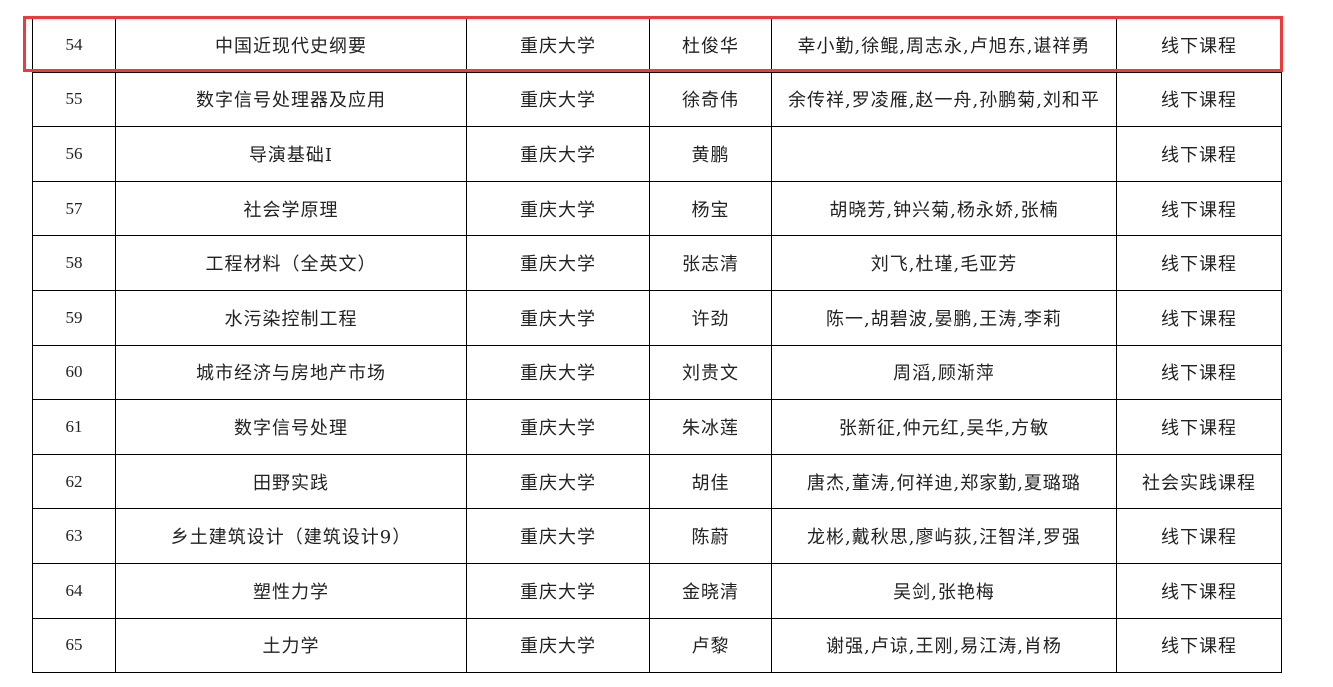 Image resolution: width=1333 pixels, height=687 pixels. What do you see at coordinates (710, 263) in the screenshot?
I see `course-leader: 张志清` at bounding box center [710, 263].